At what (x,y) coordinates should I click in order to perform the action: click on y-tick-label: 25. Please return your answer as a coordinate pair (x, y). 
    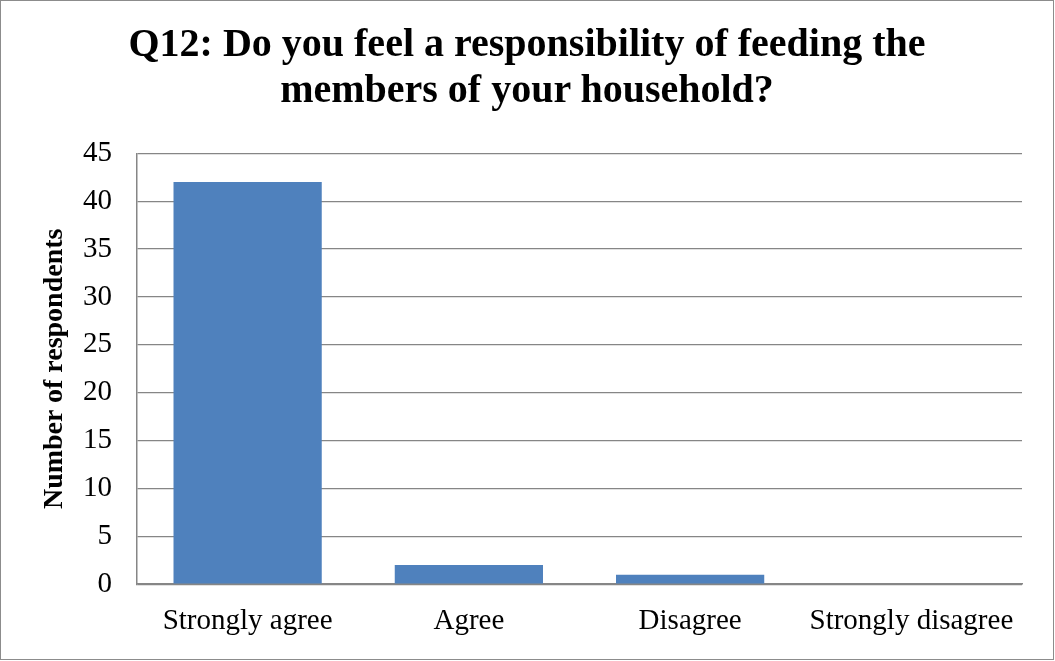
    Looking at the image, I should click on (97, 342).